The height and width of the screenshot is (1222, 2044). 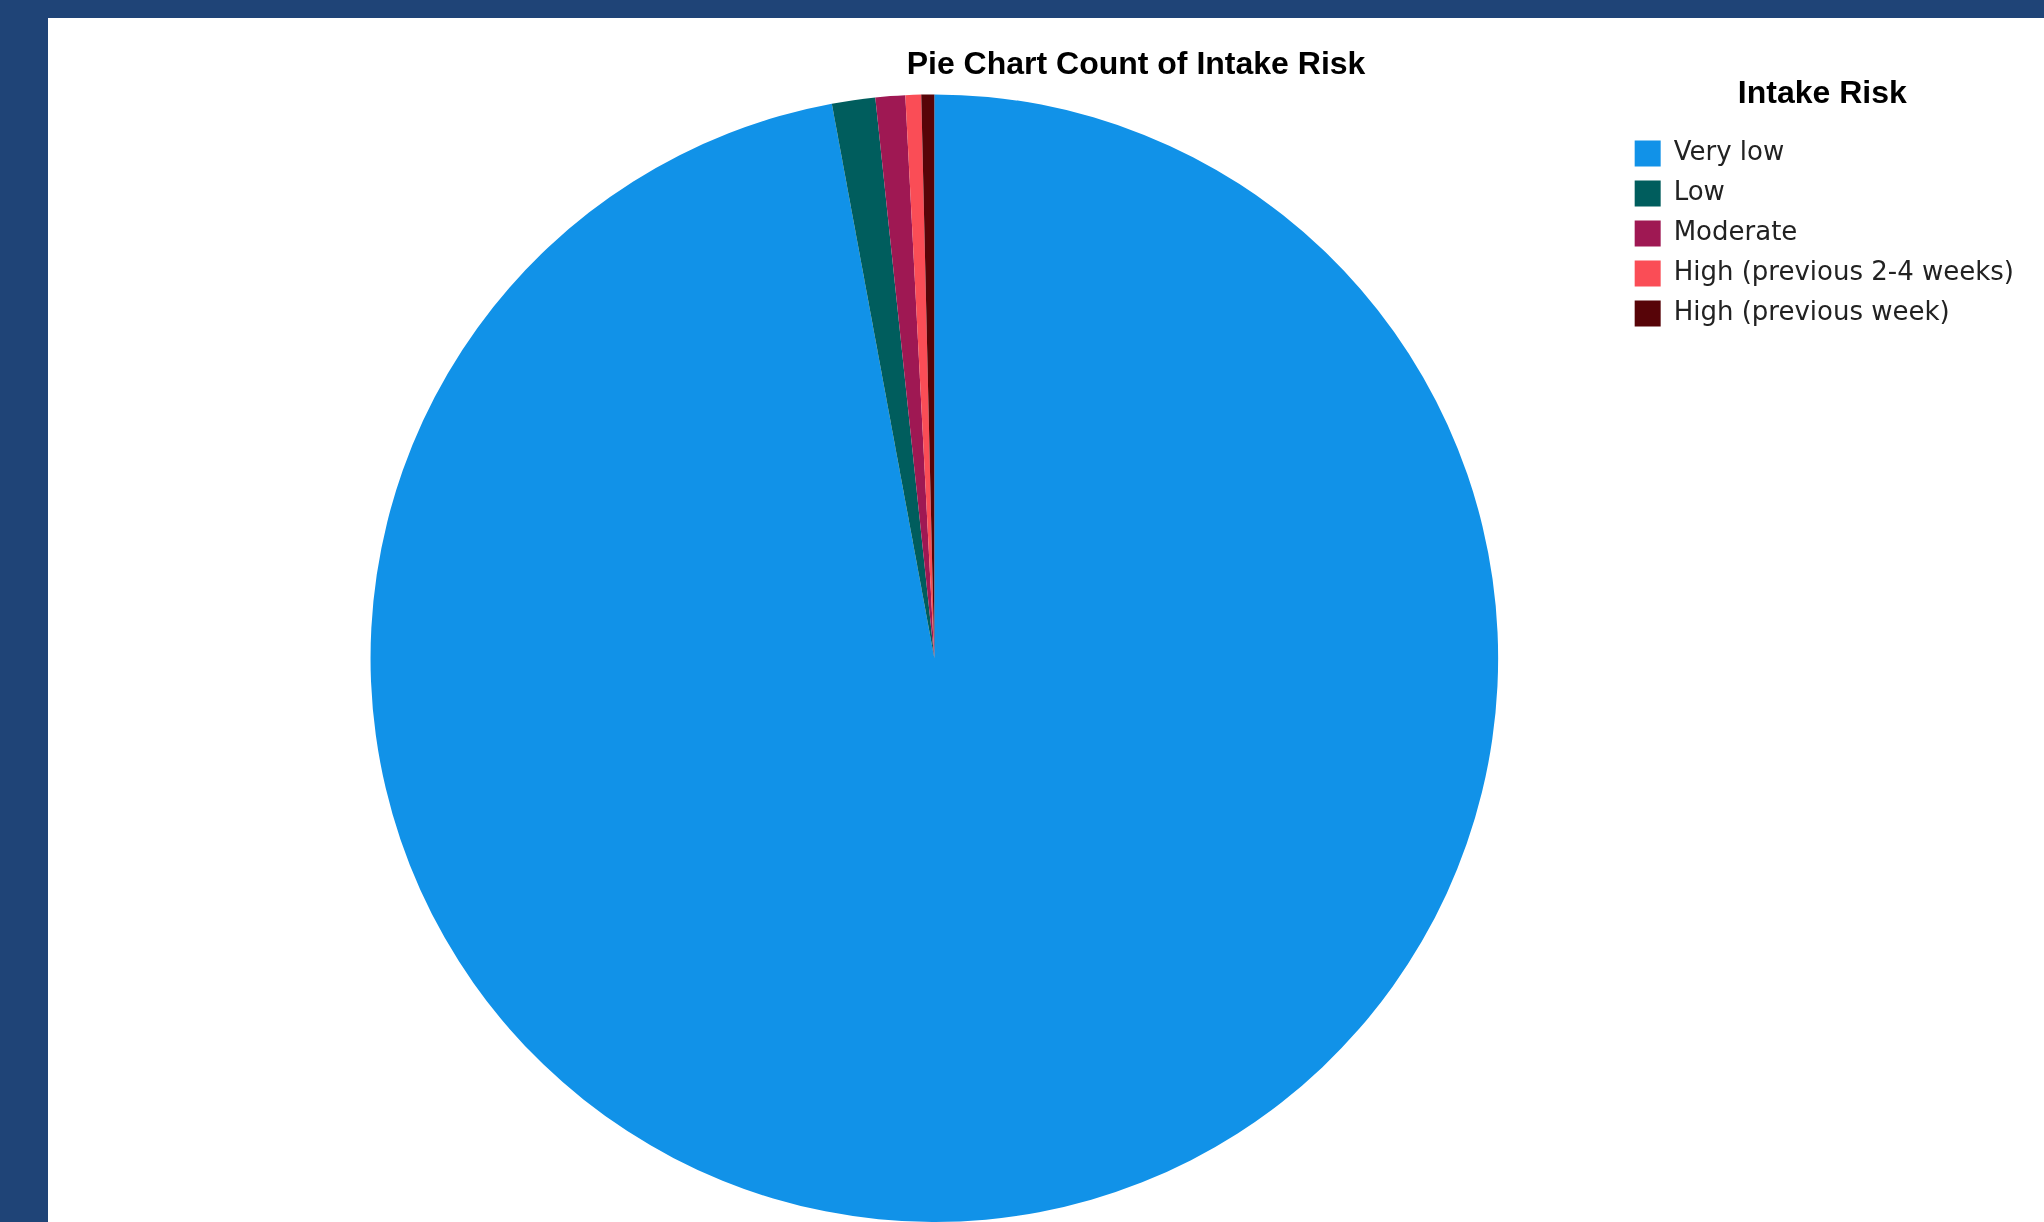 I want to click on chart-title: Pie Chart Count of Intake Risk, so click(x=1136, y=63).